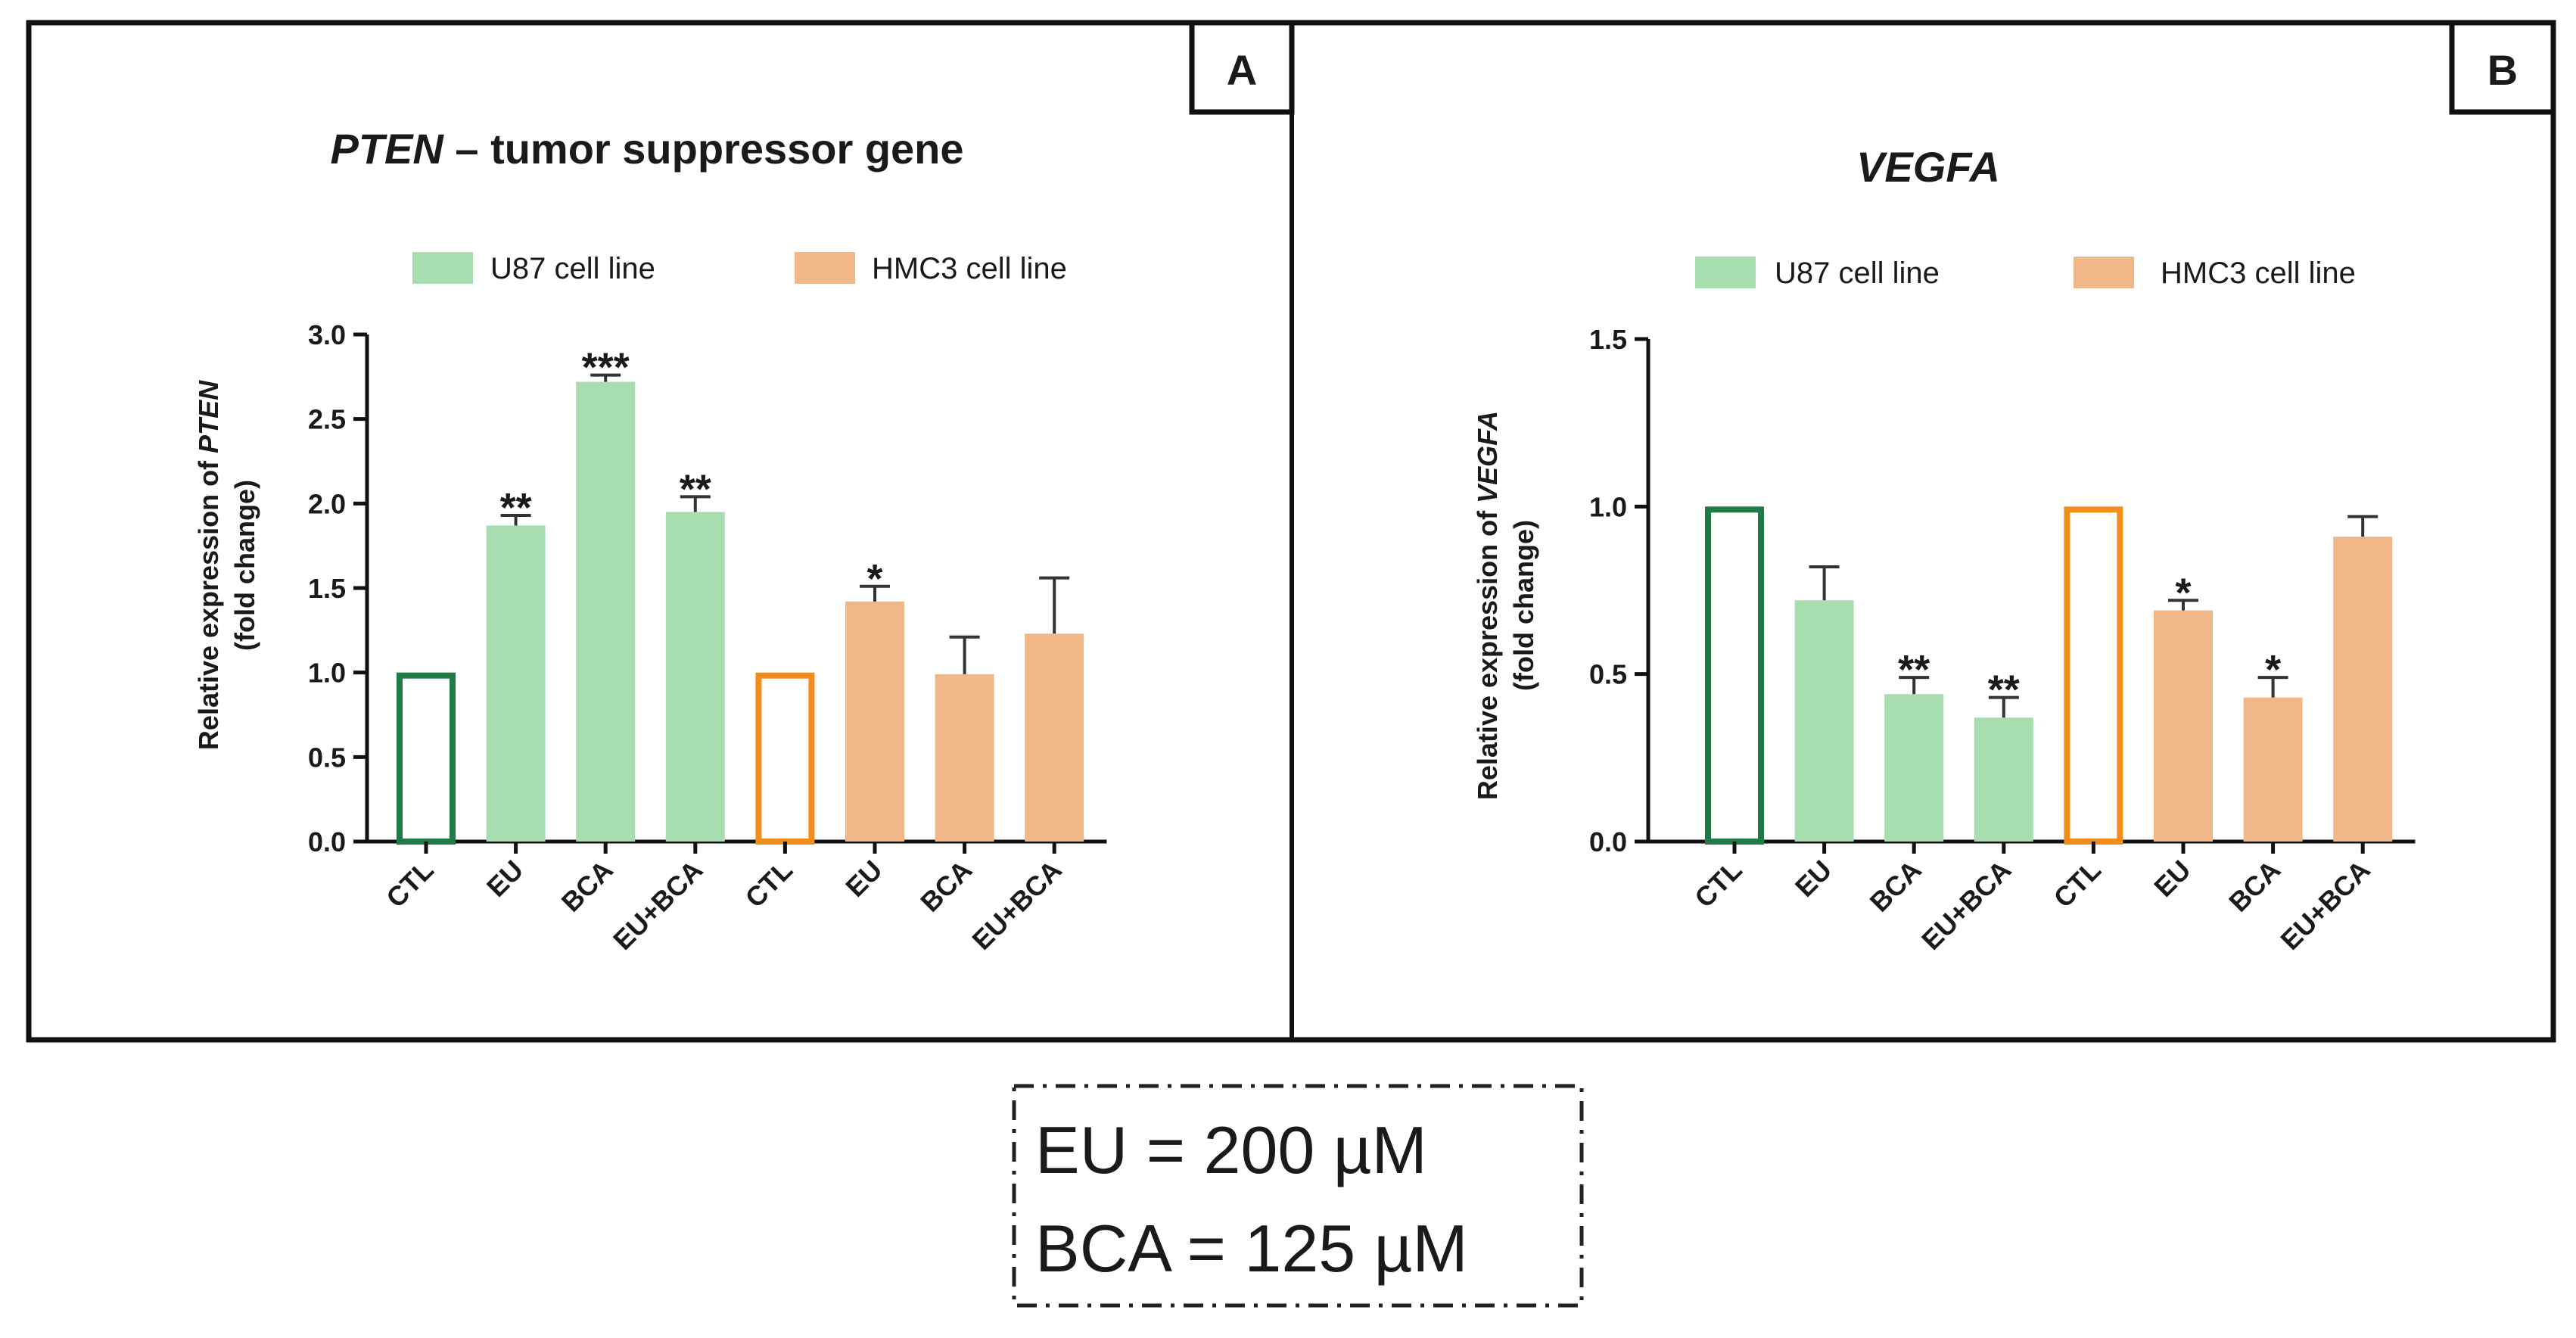 The image size is (2576, 1338). What do you see at coordinates (327, 334) in the screenshot?
I see `y-tick-label: 3.0` at bounding box center [327, 334].